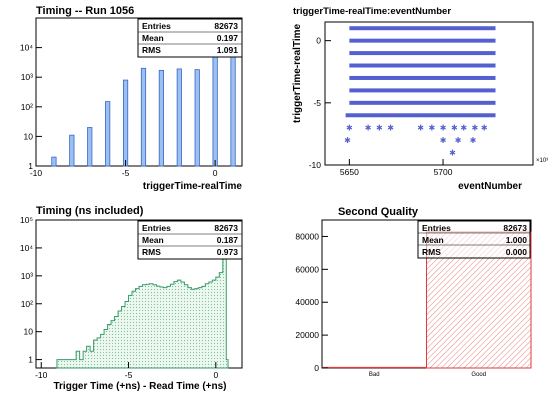 This screenshot has width=557, height=400. Describe the element at coordinates (228, 38) in the screenshot. I see `stats-value-mean: 0.197` at that location.